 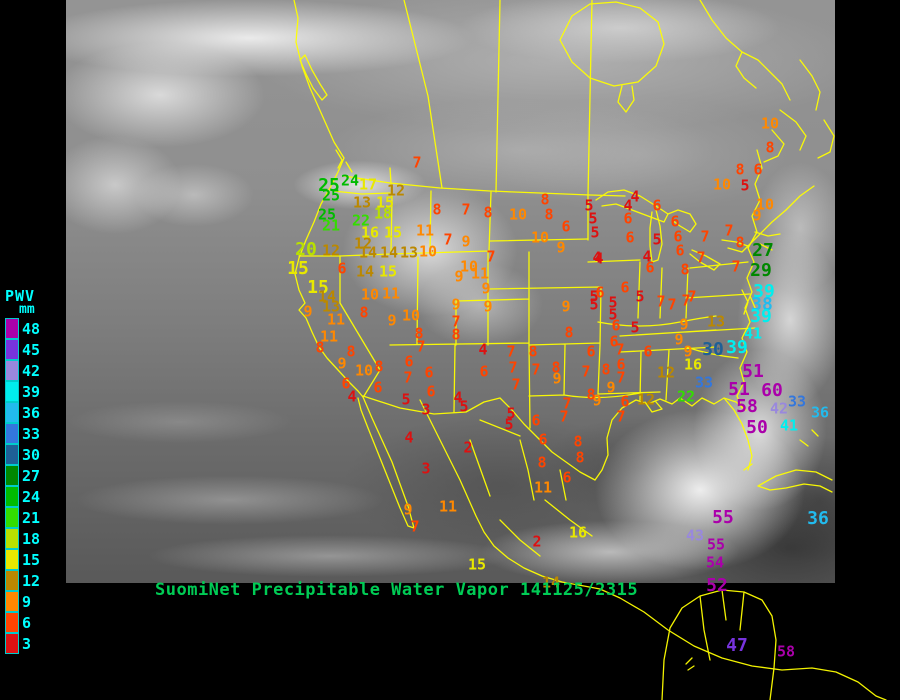 What do you see at coordinates (22, 517) in the screenshot?
I see `legend-entry: 21` at bounding box center [22, 517].